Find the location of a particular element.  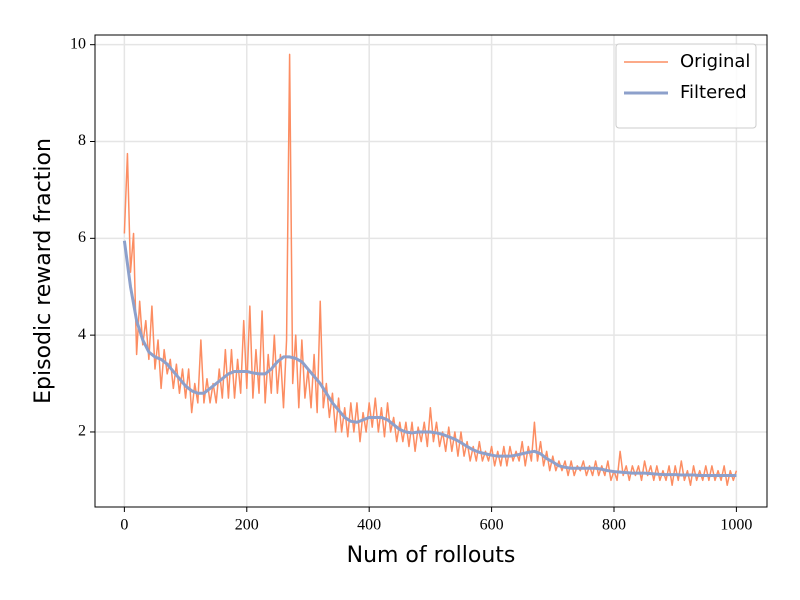

legend-label: Original is located at coordinates (715, 61).